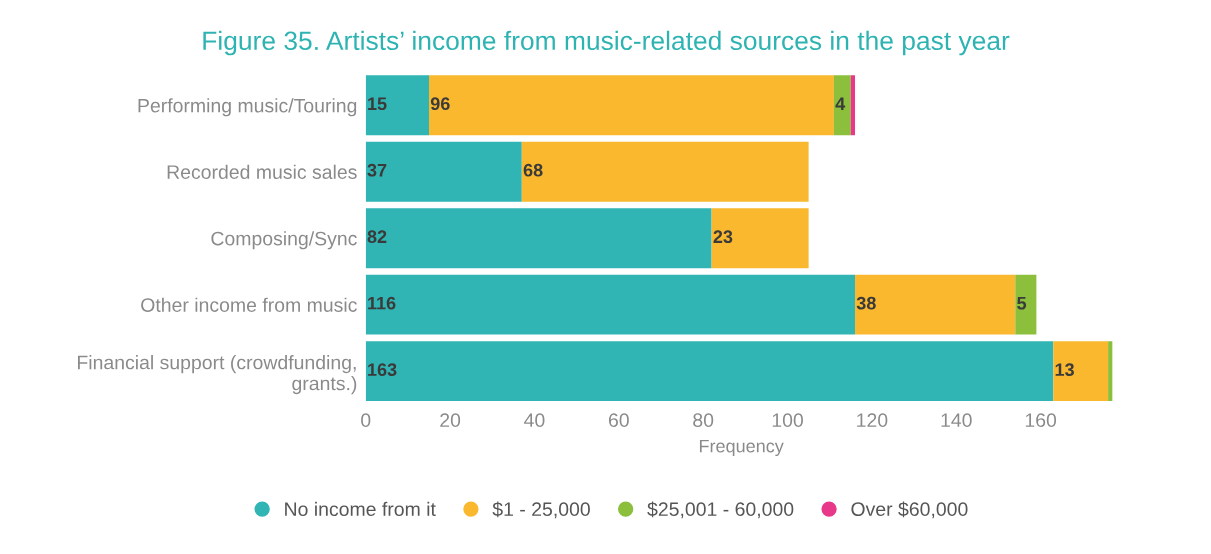 The height and width of the screenshot is (554, 1211). What do you see at coordinates (377, 170) in the screenshot?
I see `data-label: 37` at bounding box center [377, 170].